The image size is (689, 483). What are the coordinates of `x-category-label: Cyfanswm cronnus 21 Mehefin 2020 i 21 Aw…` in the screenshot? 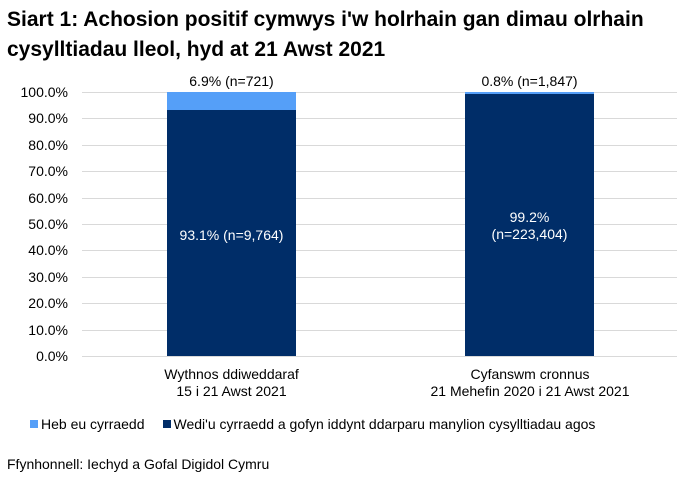 It's located at (530, 383).